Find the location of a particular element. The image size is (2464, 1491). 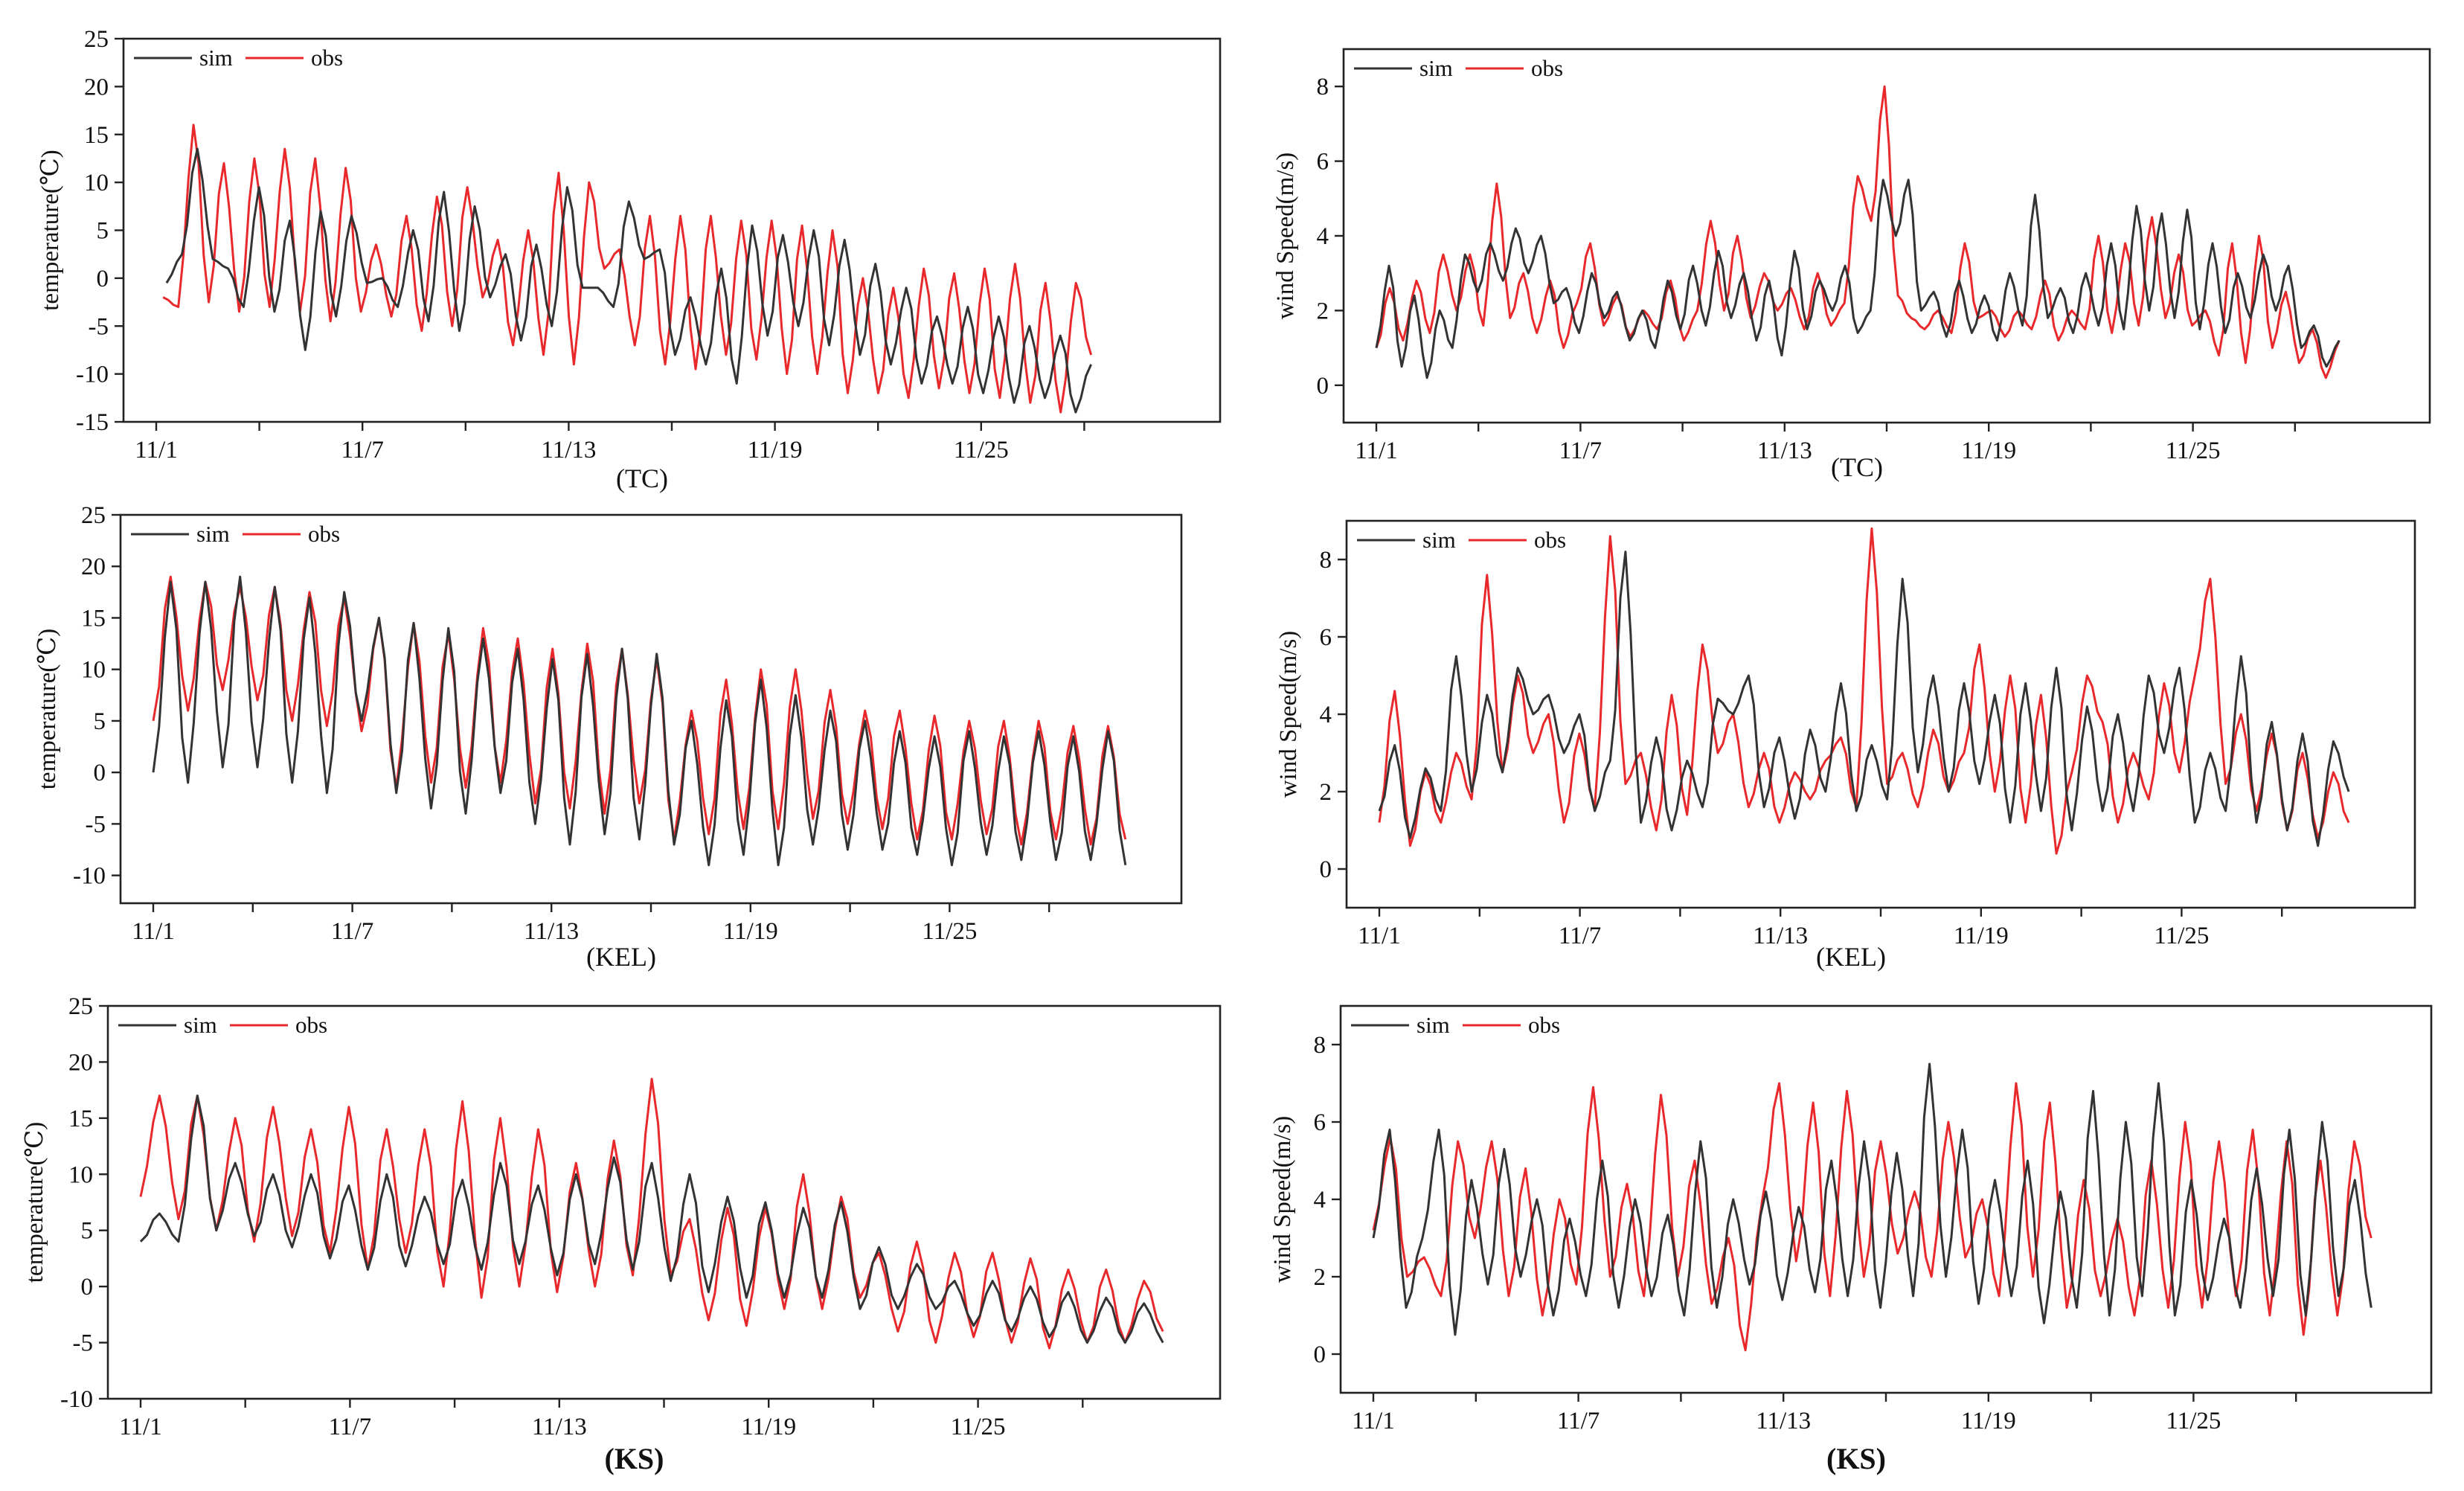

y-tick-label: -10 is located at coordinates (92, 375).